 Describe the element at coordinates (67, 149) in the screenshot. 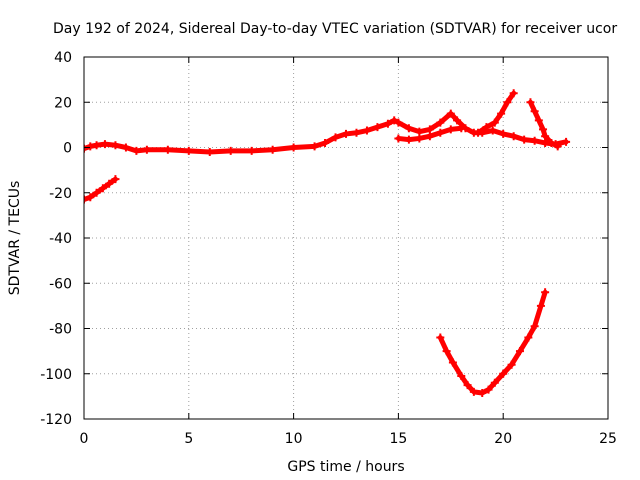

I see `y-tick-label: 0` at that location.